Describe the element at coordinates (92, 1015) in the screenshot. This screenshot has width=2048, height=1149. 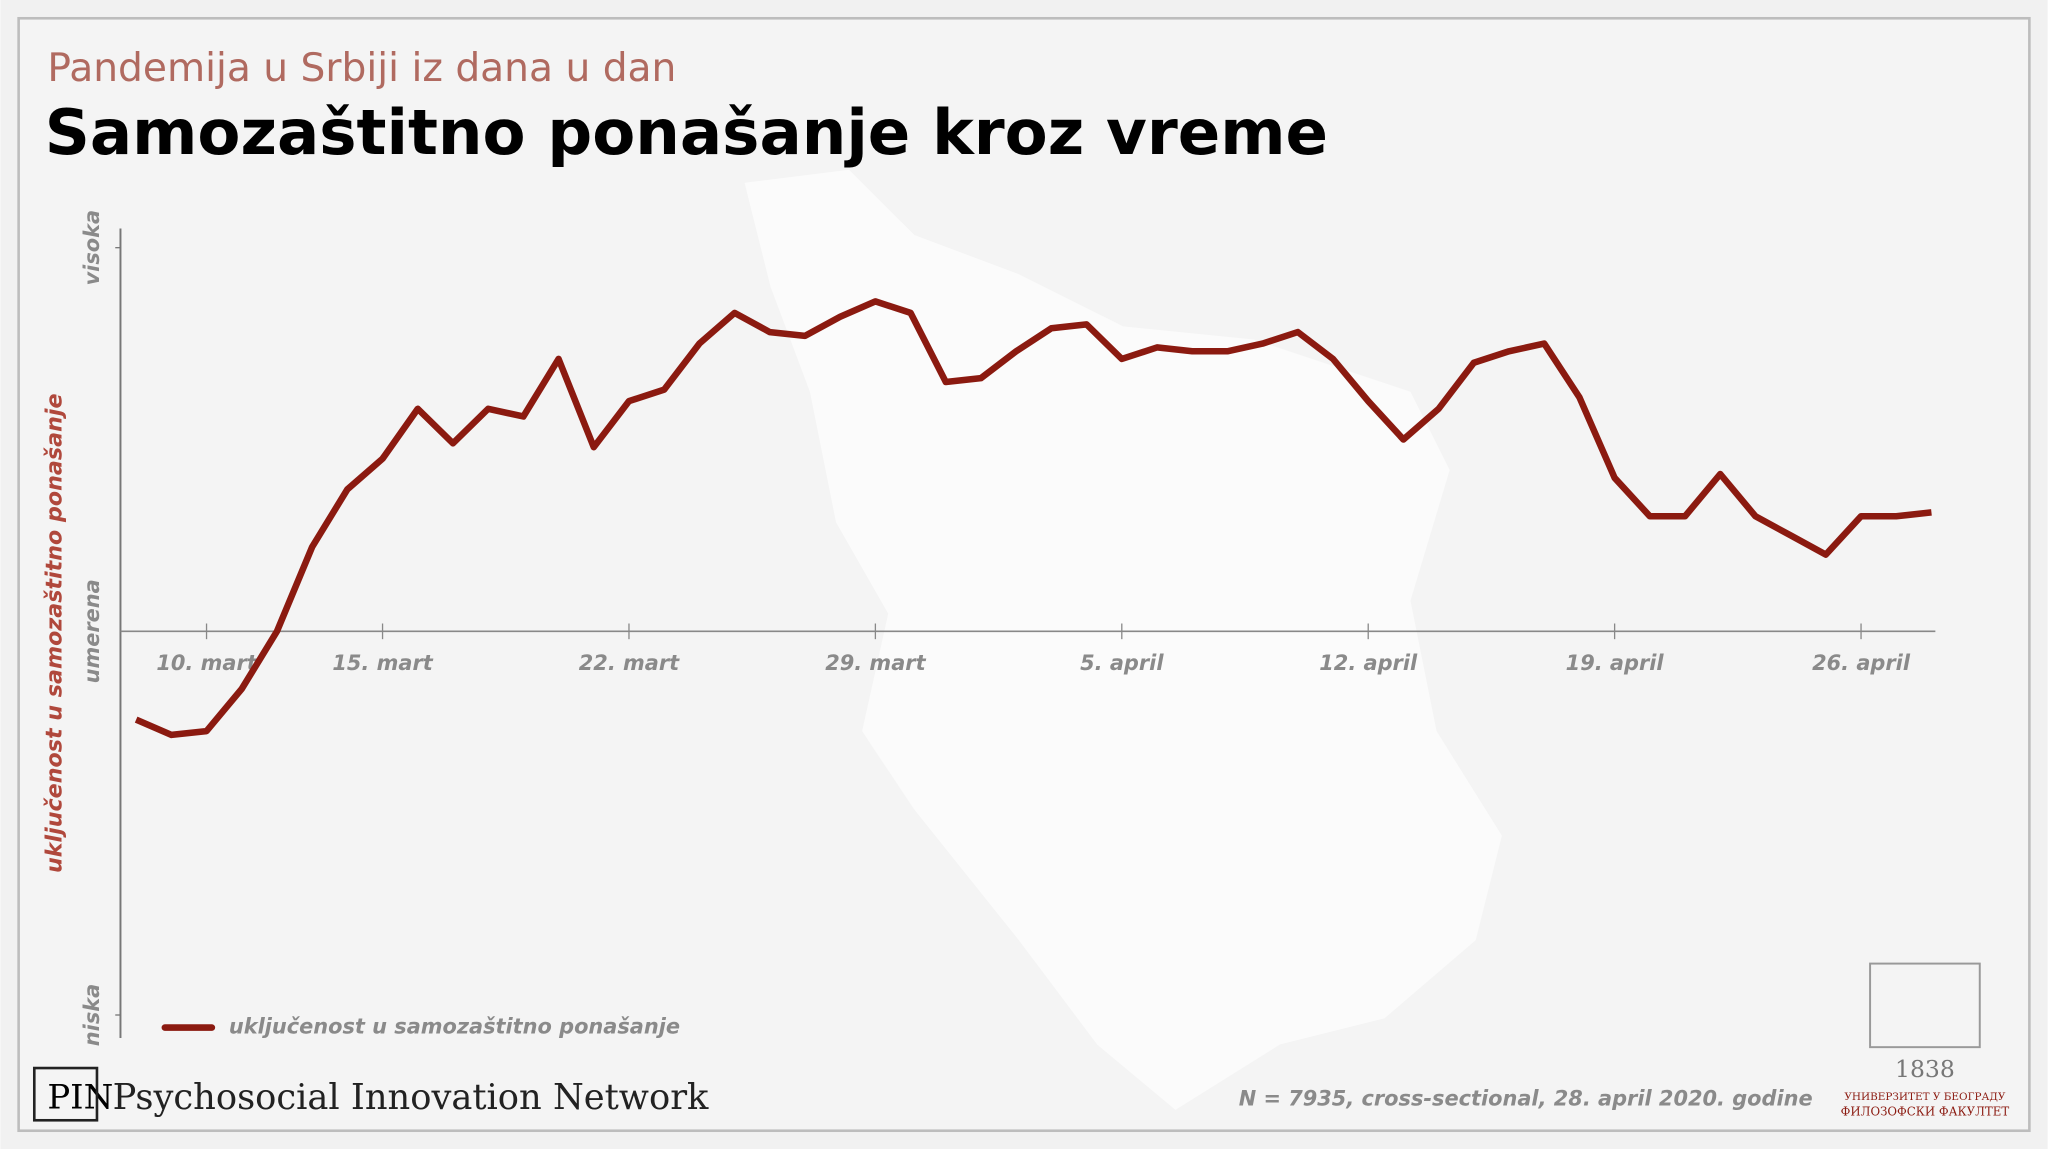
I see `y-tick-label: niska` at that location.